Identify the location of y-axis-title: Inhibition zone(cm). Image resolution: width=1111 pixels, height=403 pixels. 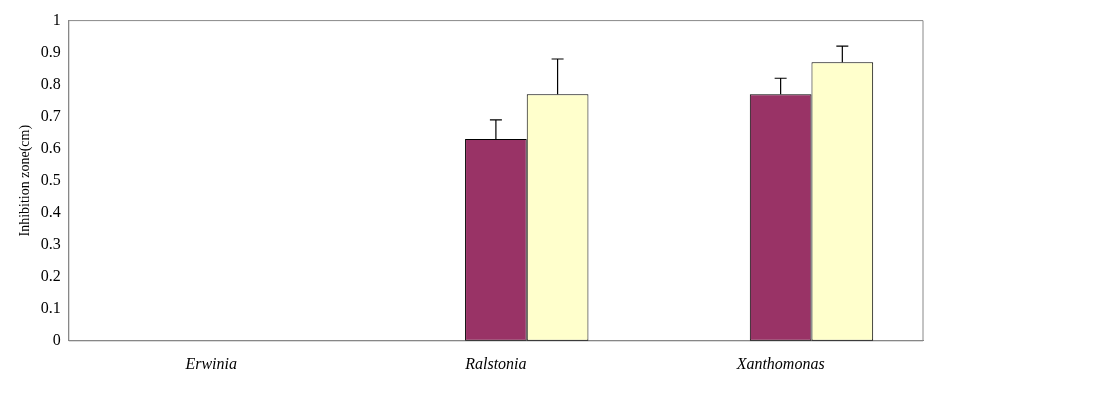
(25, 180).